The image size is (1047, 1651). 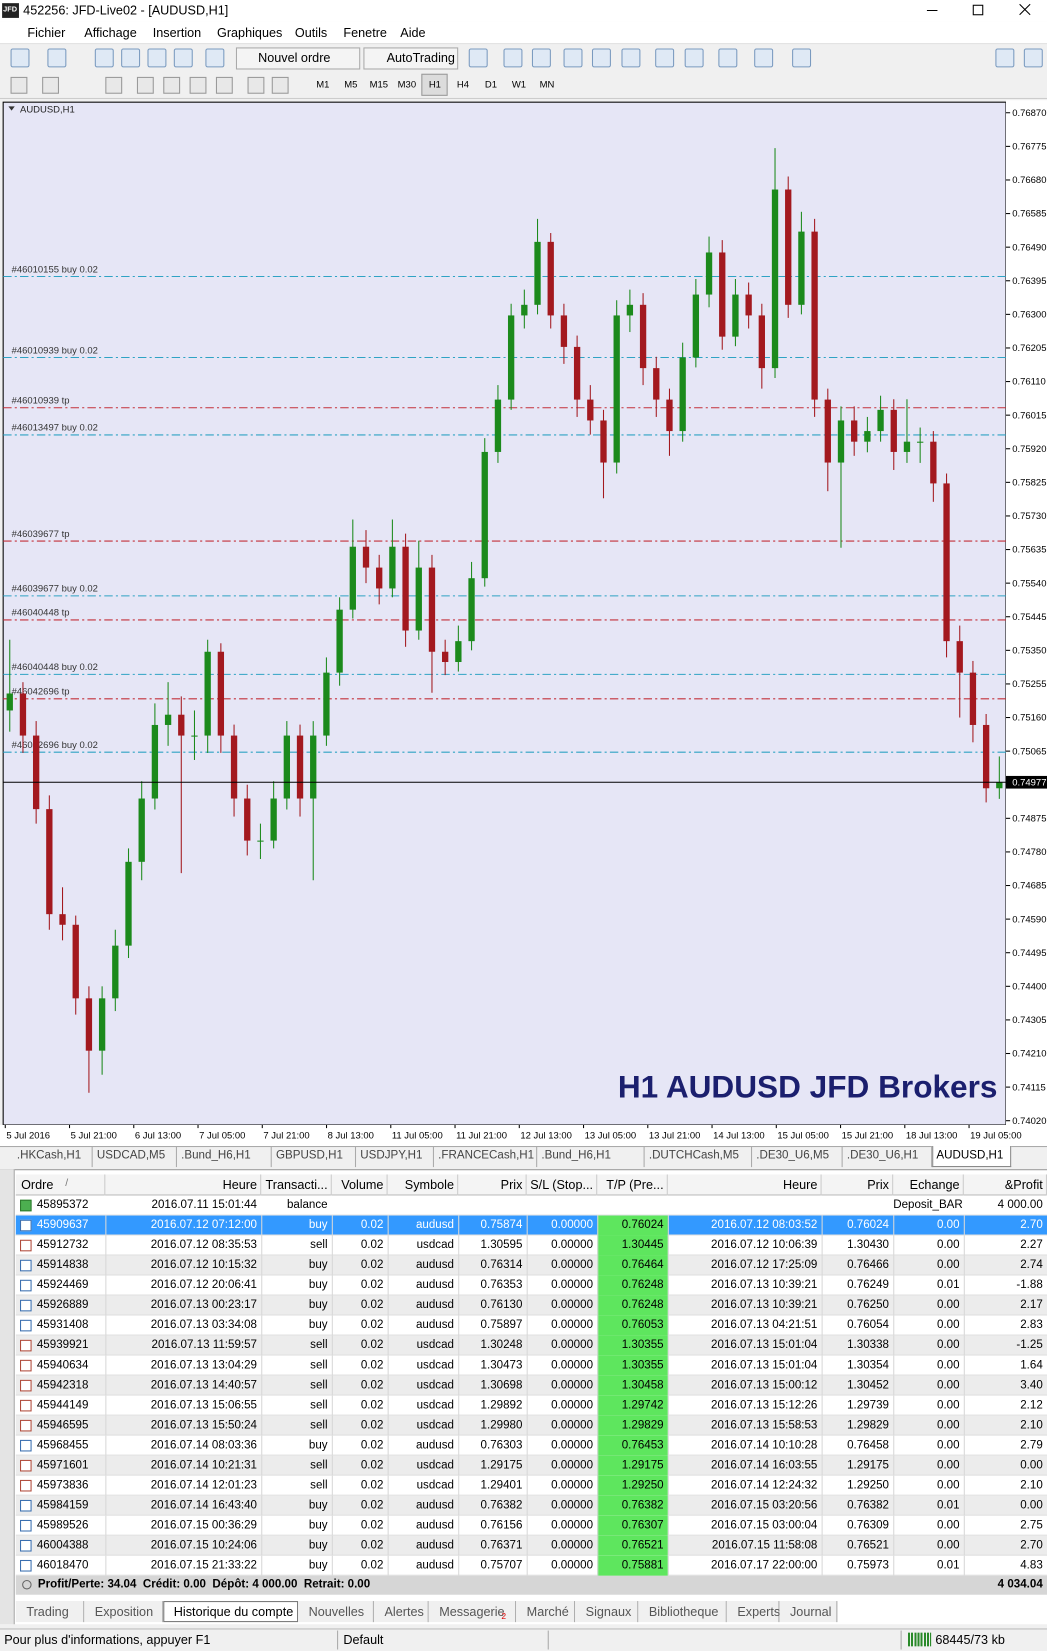 I want to click on column-header-label: Symbole, so click(x=429, y=1185).